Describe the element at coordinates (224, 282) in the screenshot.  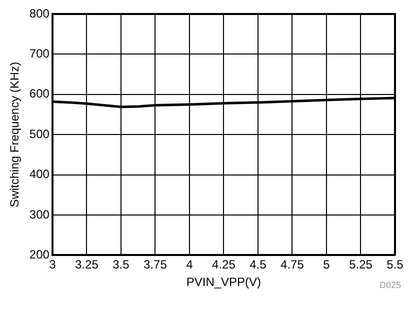
I see `x-axis-title: PVIN_VPP(V)` at that location.